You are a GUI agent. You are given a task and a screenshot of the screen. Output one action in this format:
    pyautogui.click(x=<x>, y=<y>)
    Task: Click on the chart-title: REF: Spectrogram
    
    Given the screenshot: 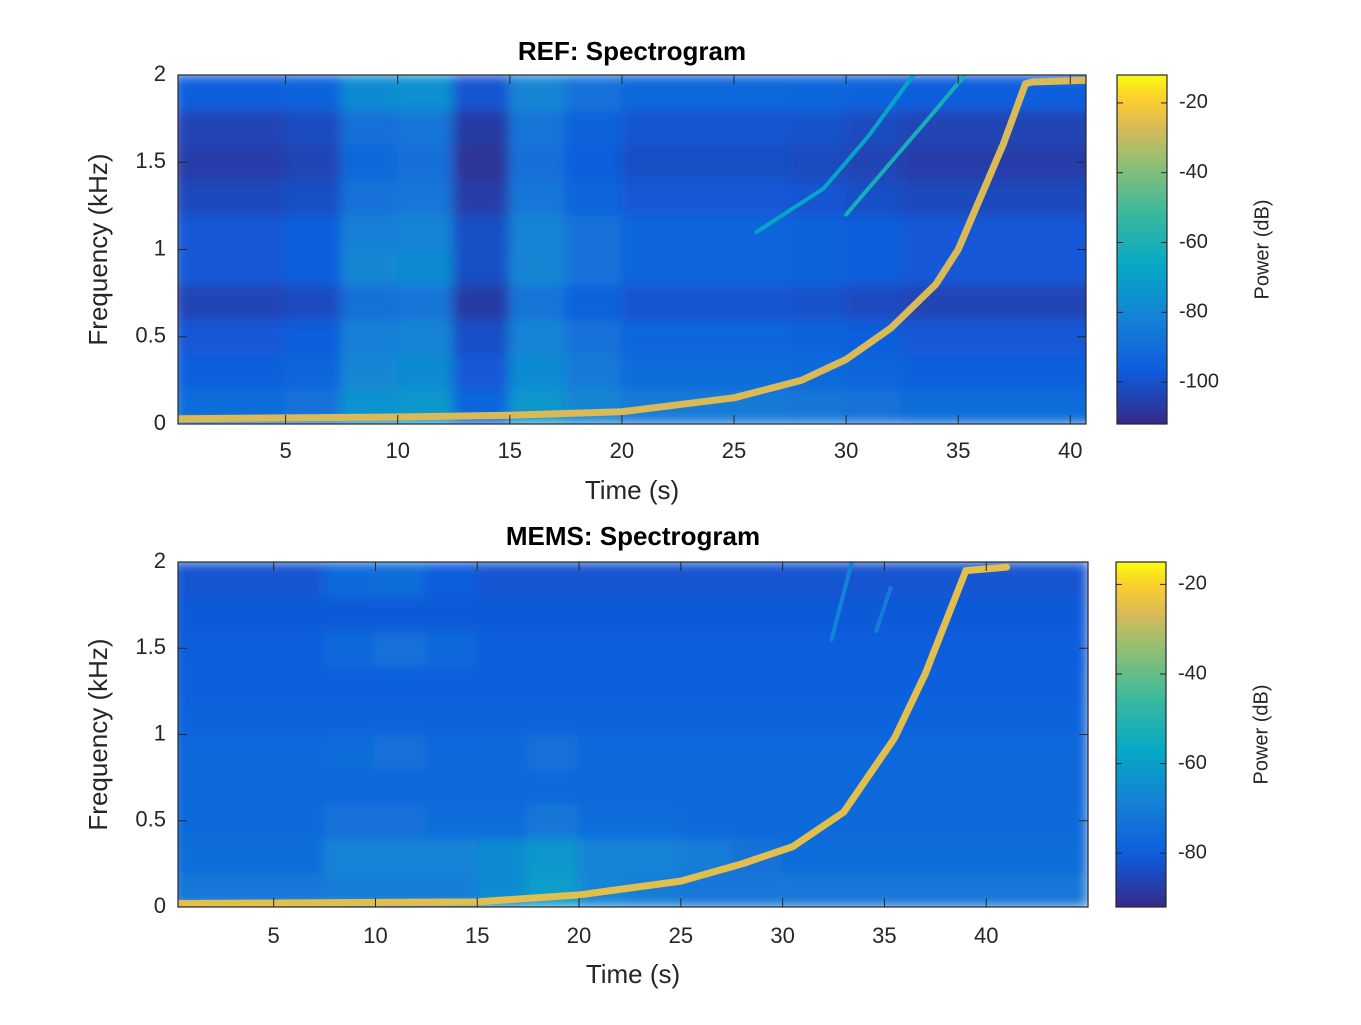 What is the action you would take?
    pyautogui.click(x=632, y=51)
    